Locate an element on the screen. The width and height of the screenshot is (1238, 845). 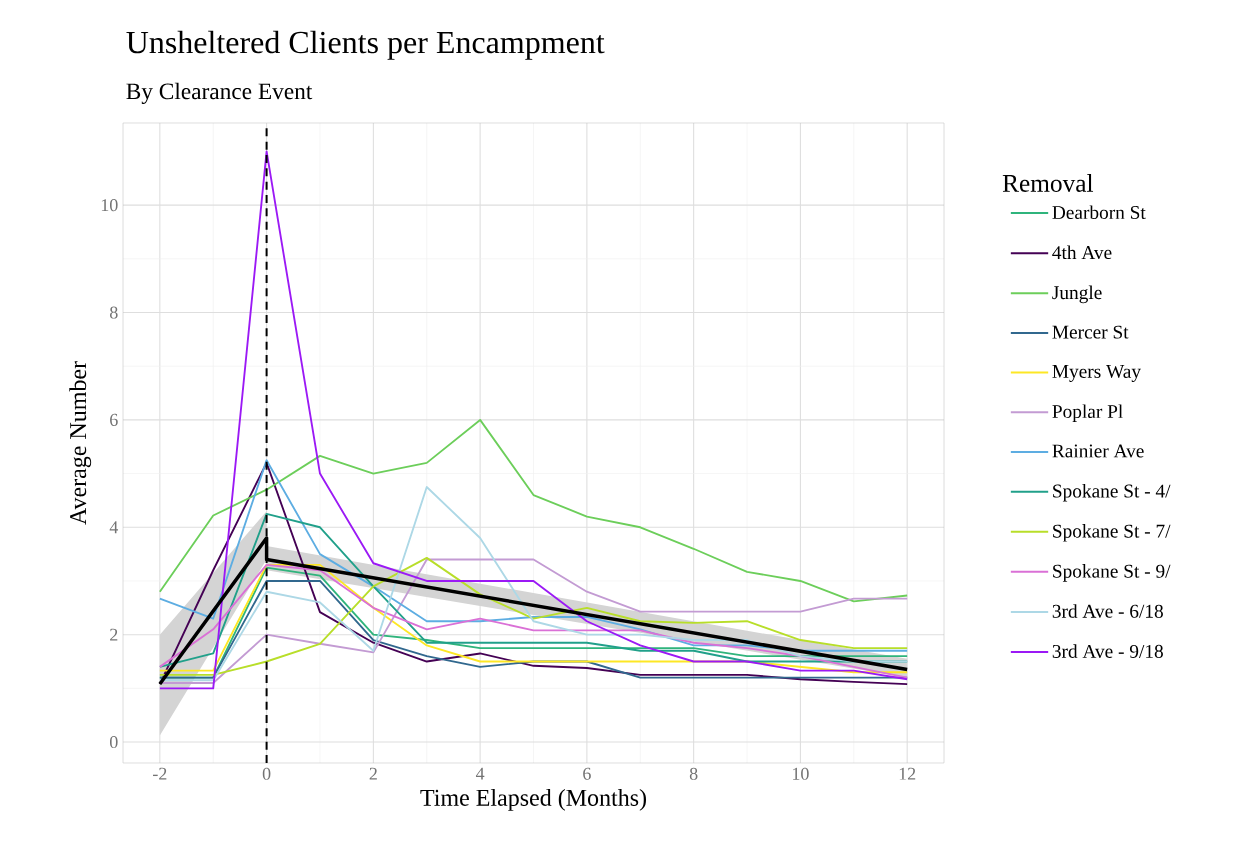
y-tick-label: 8 is located at coordinates (113, 312).